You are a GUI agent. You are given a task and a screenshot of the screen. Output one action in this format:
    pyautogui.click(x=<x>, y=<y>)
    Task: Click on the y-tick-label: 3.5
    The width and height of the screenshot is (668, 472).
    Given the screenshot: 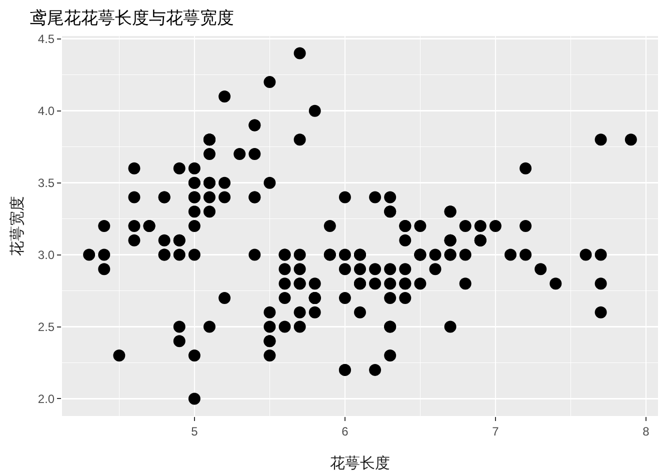 What is the action you would take?
    pyautogui.click(x=46, y=183)
    